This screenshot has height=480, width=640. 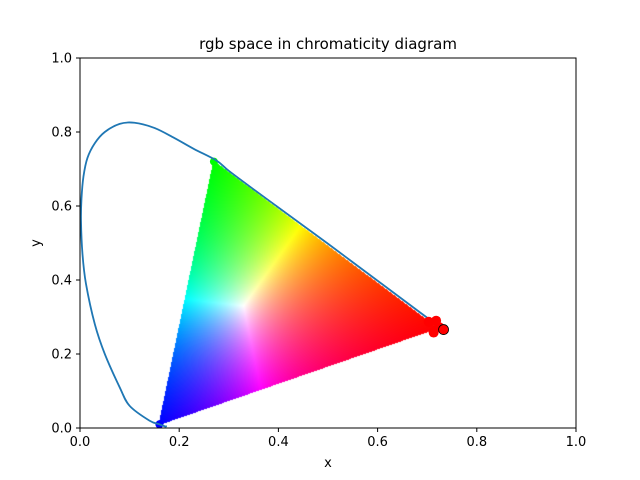 I want to click on y-tick-label: 0.0, so click(x=61, y=429).